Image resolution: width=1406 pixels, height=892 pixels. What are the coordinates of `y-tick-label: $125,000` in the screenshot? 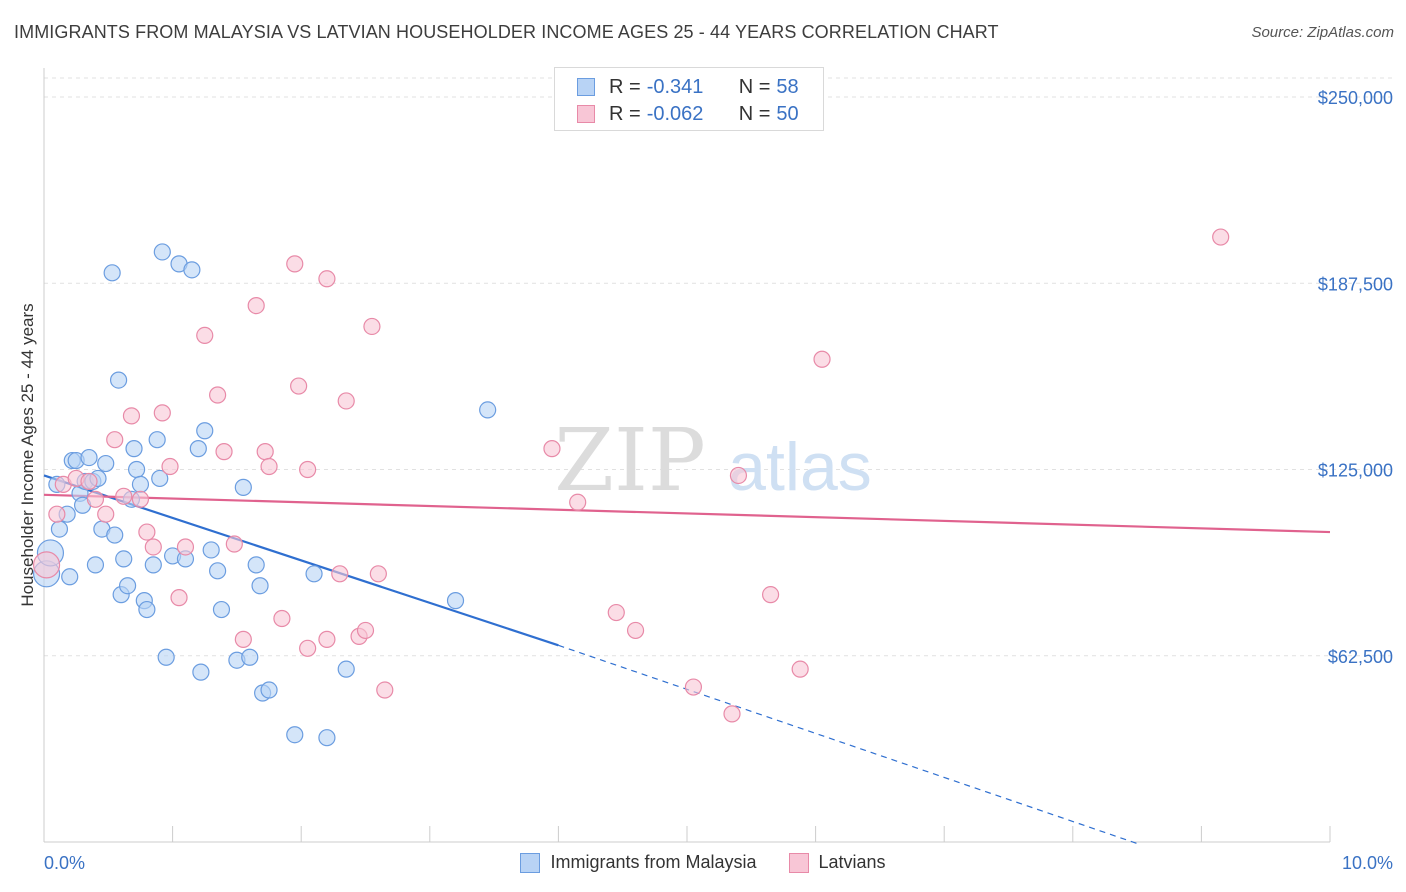 It's located at (1355, 471).